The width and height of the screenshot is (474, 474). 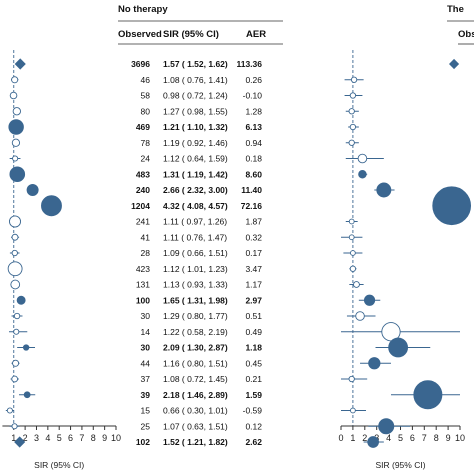 What do you see at coordinates (195, 269) in the screenshot?
I see `sir-cell: 1.12 ( 1.01, 1.23)` at bounding box center [195, 269].